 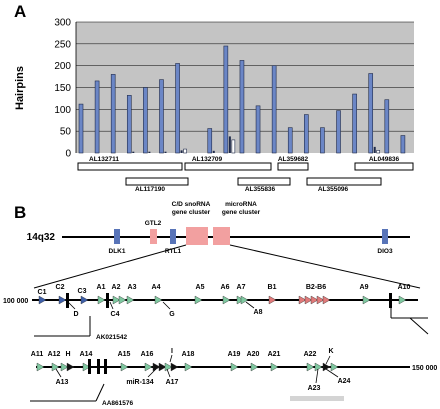 I want to click on gene-label-dio3: DIO3, so click(x=385, y=251).